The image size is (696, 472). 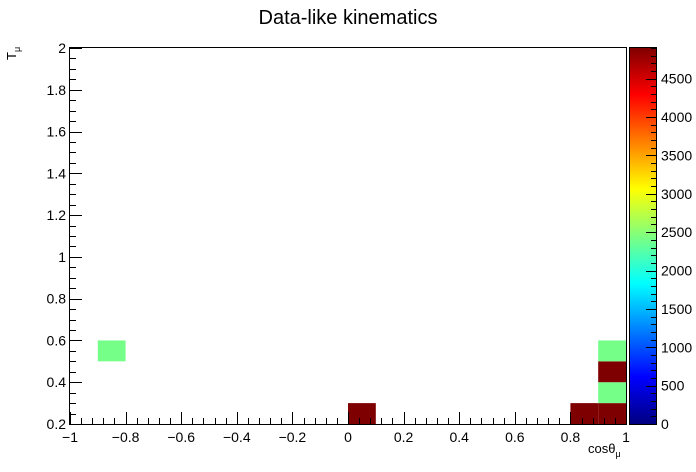 What do you see at coordinates (64, 236) in the screenshot?
I see `y-axis-ticks: 0.2 0.4 0.6 0.8 1 1.2 1.4 1.6 1.8 2` at bounding box center [64, 236].